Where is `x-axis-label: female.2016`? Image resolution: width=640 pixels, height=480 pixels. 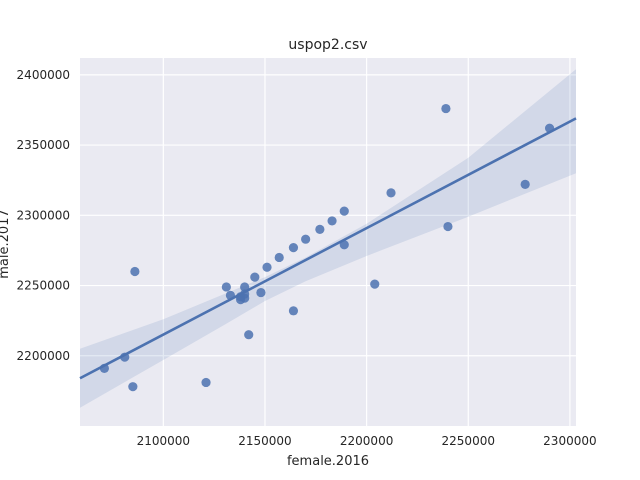
x-axis-label: female.2016 is located at coordinates (328, 461).